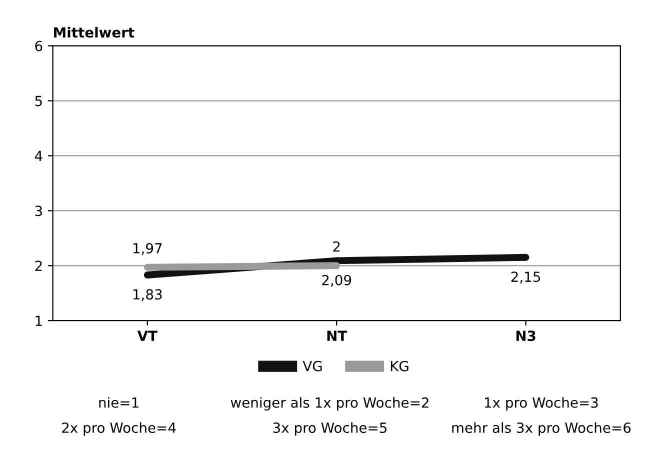 The width and height of the screenshot is (660, 458). Describe the element at coordinates (147, 248) in the screenshot. I see `data-label: 1,97` at that location.